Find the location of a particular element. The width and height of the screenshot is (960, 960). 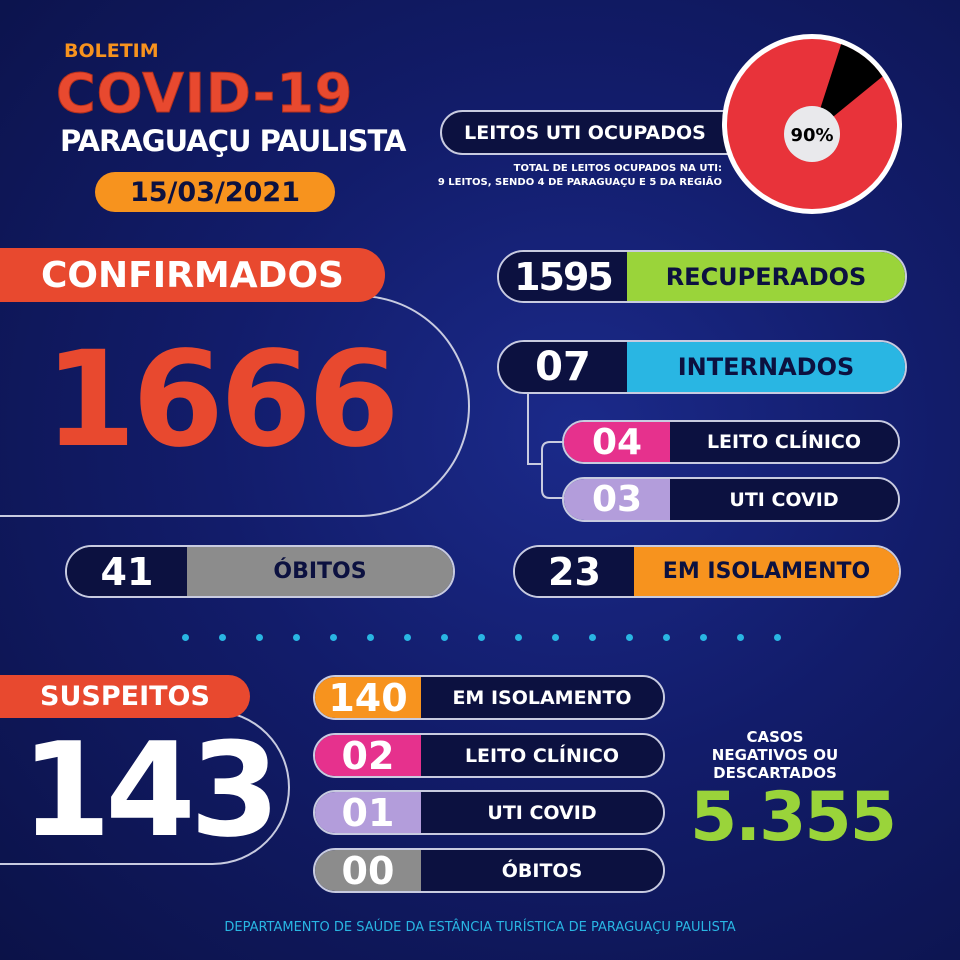

isolation-value: 23 is located at coordinates (574, 571).